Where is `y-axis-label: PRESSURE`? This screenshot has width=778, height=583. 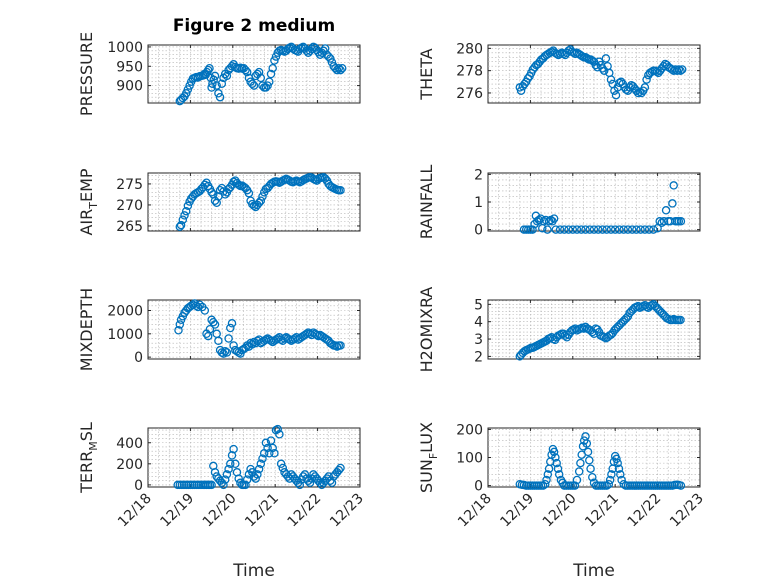 y-axis-label: PRESSURE is located at coordinates (86, 74).